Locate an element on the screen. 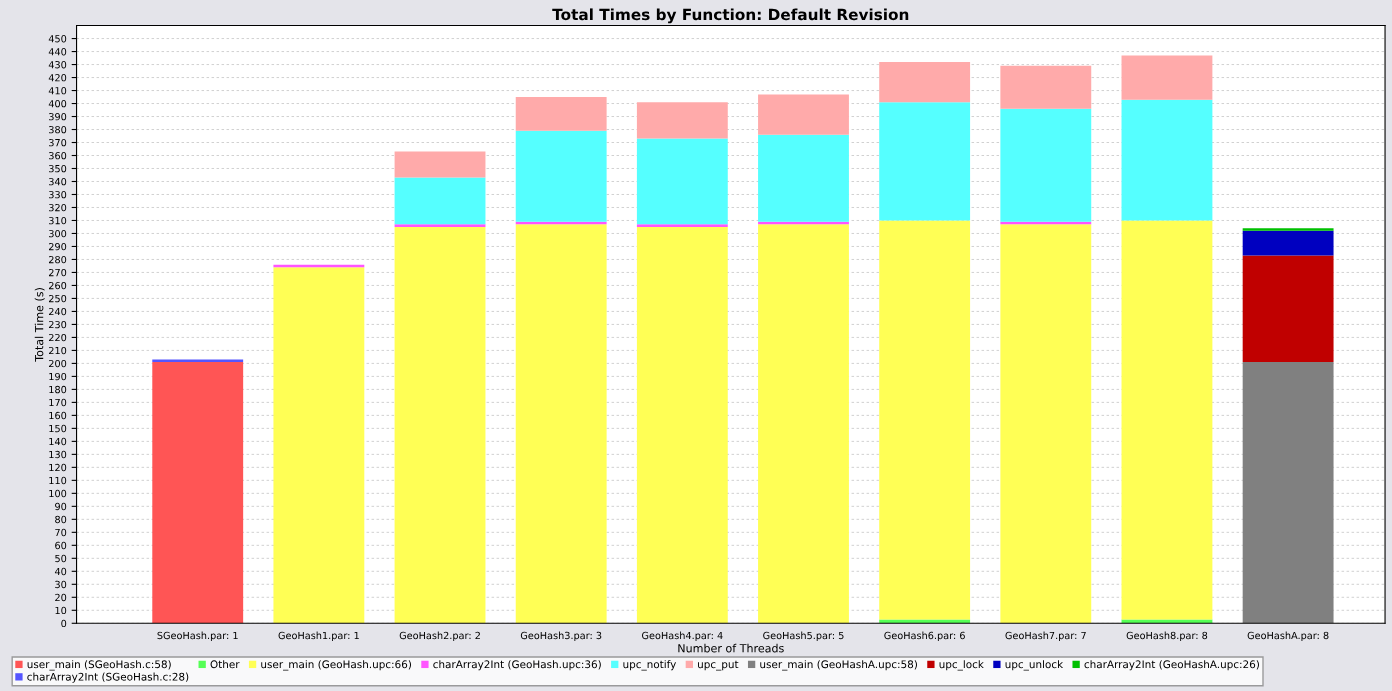 This screenshot has width=1392, height=691. legend-label: charArray2Int (GeoHashA.upc:26) is located at coordinates (1171, 665).